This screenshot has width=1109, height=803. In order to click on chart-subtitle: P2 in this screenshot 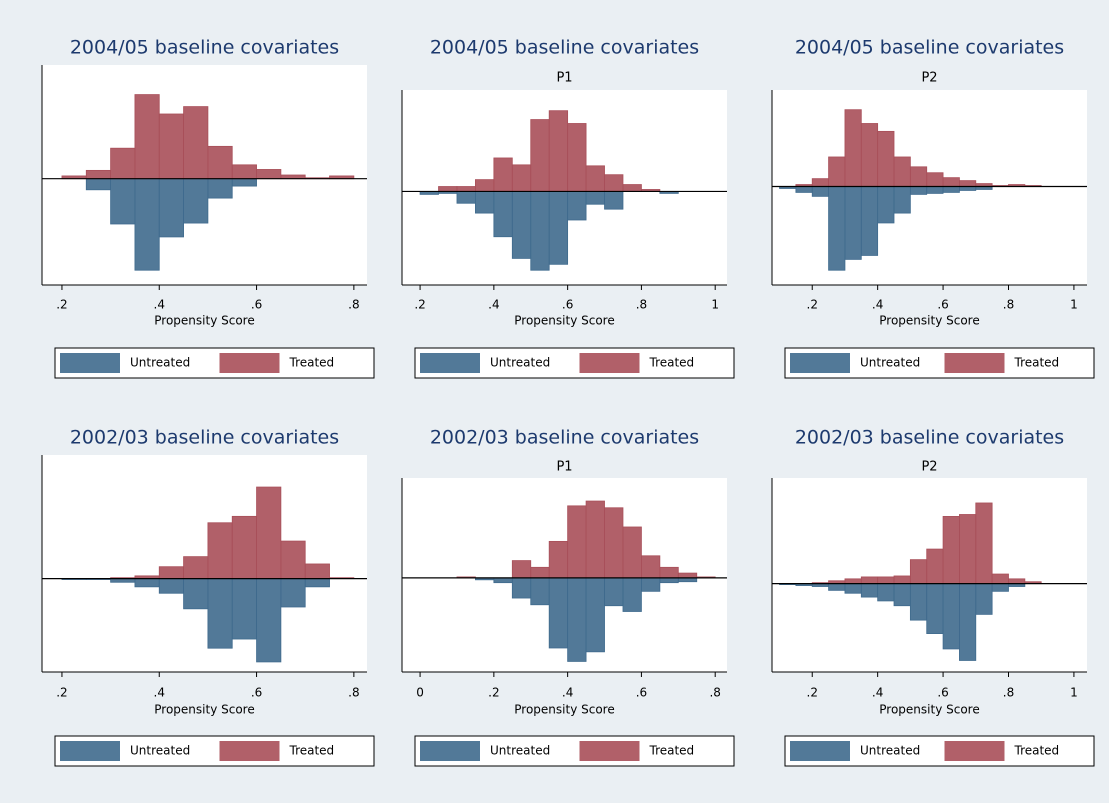, I will do `click(929, 467)`.